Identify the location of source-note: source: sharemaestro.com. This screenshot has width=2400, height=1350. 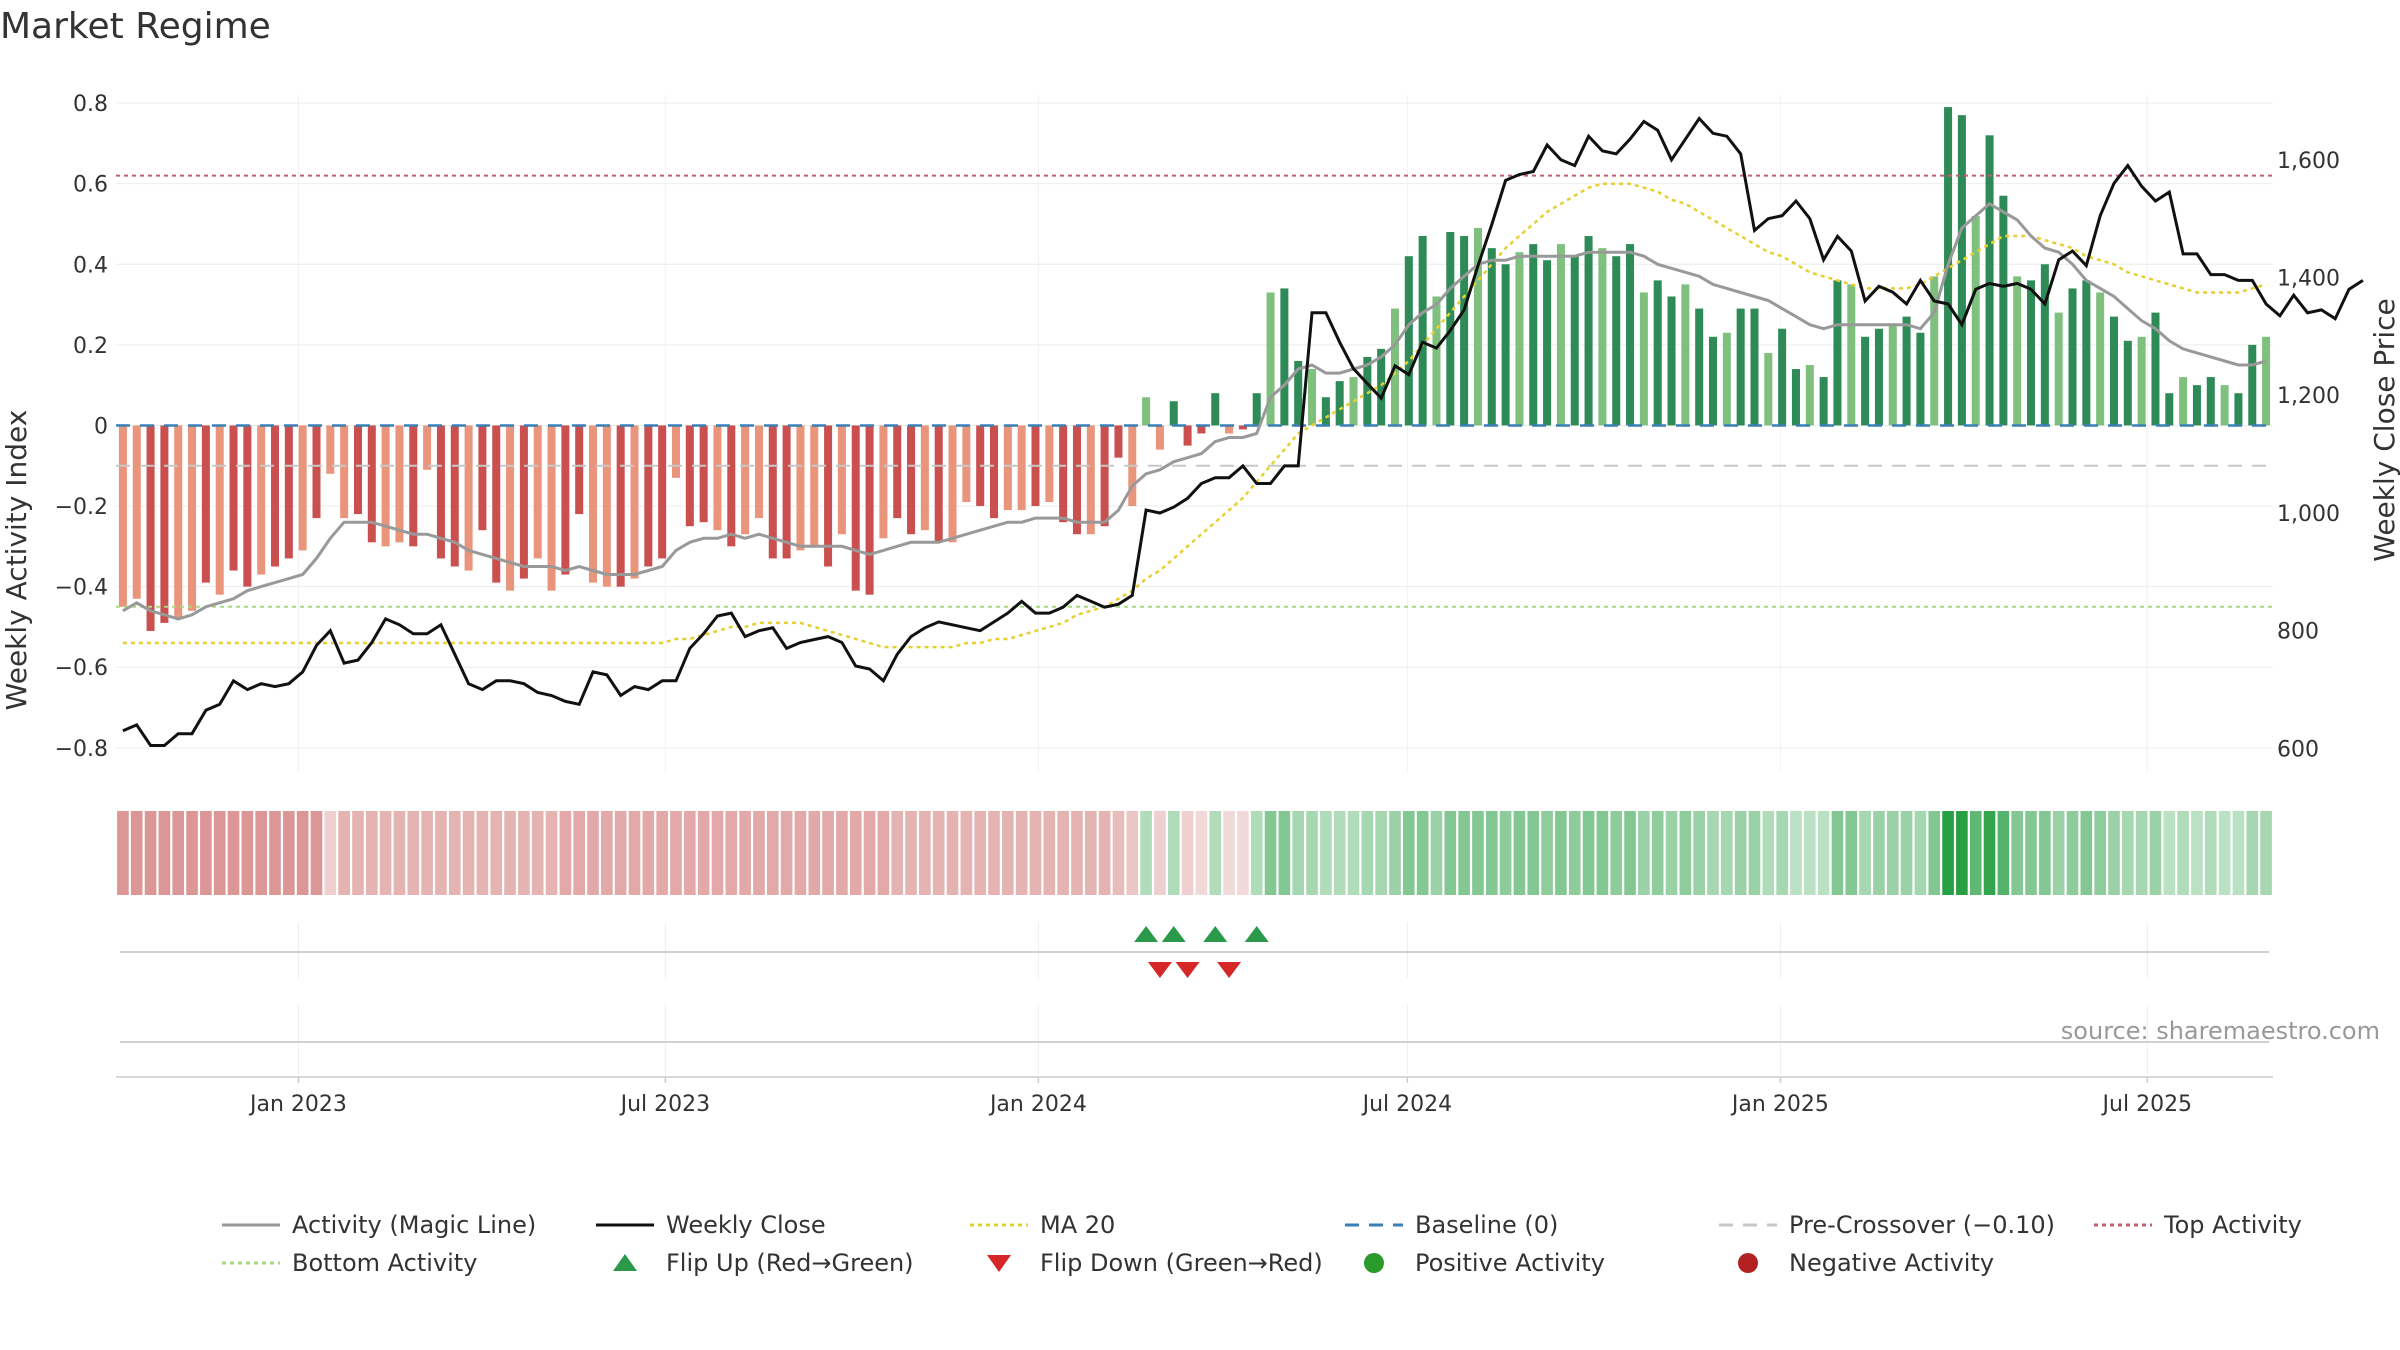
(2220, 1031).